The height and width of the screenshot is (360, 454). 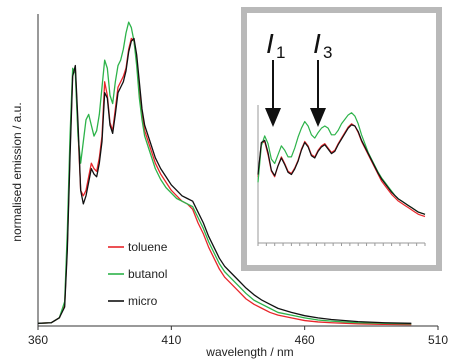 What do you see at coordinates (341, 244) in the screenshot?
I see `inset-x-ticks` at bounding box center [341, 244].